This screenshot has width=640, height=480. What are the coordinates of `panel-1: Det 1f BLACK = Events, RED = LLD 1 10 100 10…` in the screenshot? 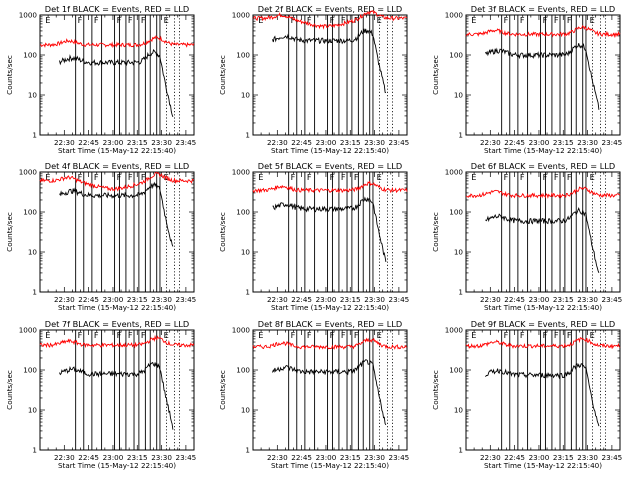 It's located at (100, 79).